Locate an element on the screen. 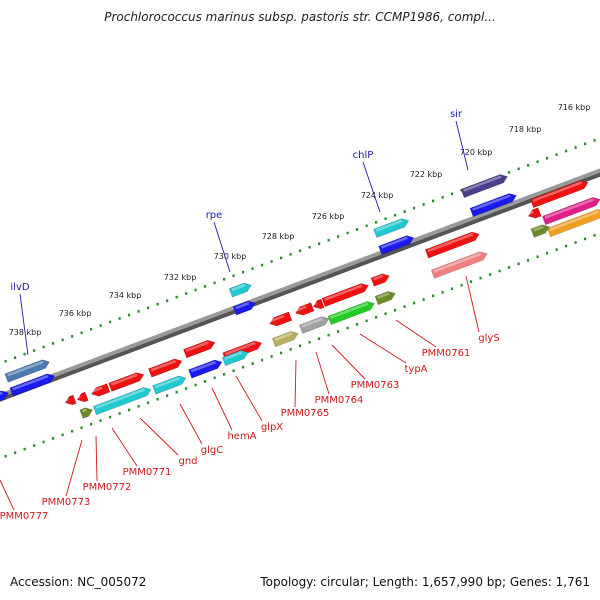  bottom-gene-label: PMM0771 is located at coordinates (147, 472).